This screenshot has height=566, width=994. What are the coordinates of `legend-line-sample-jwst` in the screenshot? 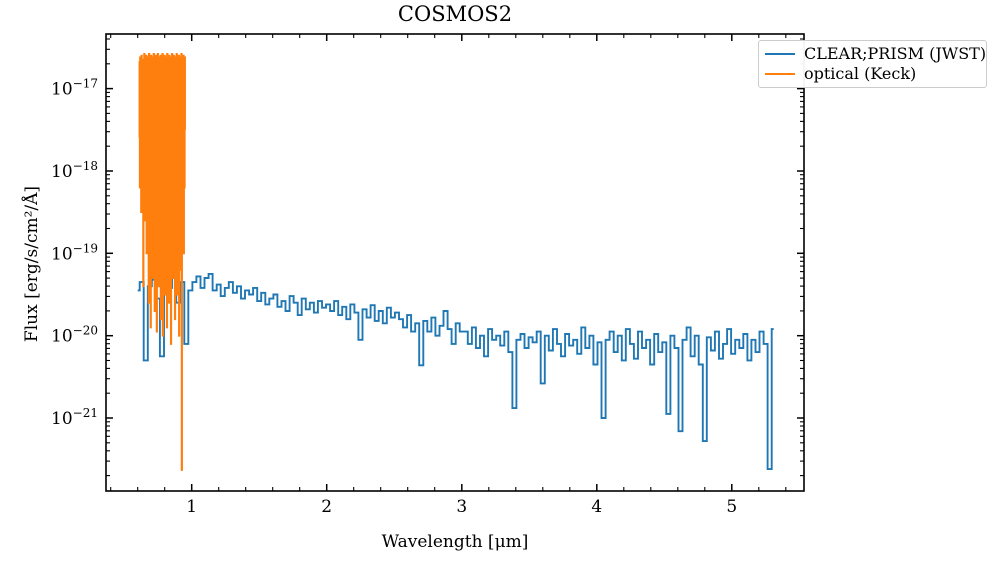 It's located at (780, 54).